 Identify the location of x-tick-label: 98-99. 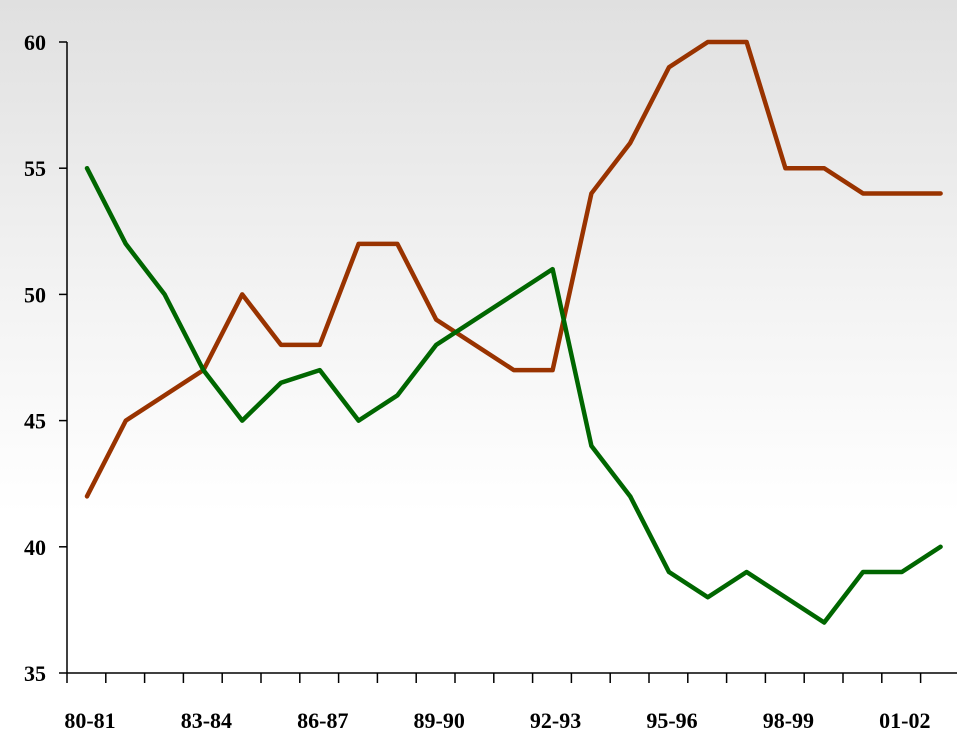
(788, 720).